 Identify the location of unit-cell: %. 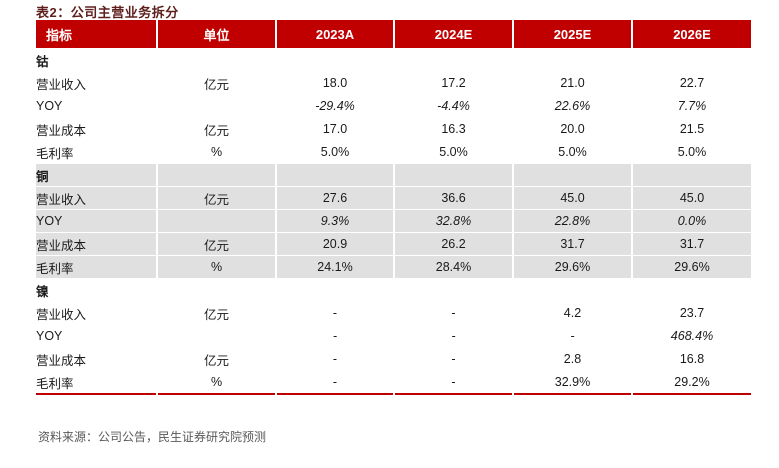
(216, 152).